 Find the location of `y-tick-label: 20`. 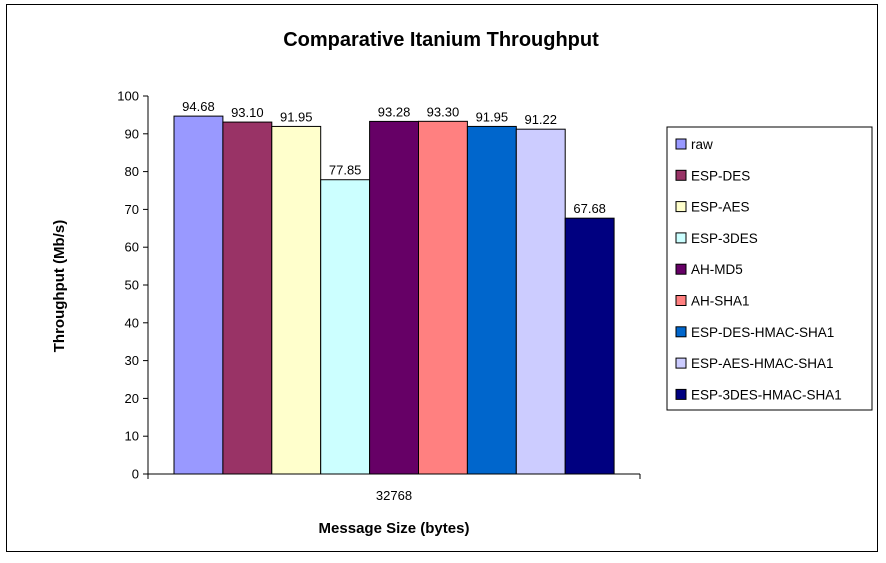

y-tick-label: 20 is located at coordinates (132, 398).